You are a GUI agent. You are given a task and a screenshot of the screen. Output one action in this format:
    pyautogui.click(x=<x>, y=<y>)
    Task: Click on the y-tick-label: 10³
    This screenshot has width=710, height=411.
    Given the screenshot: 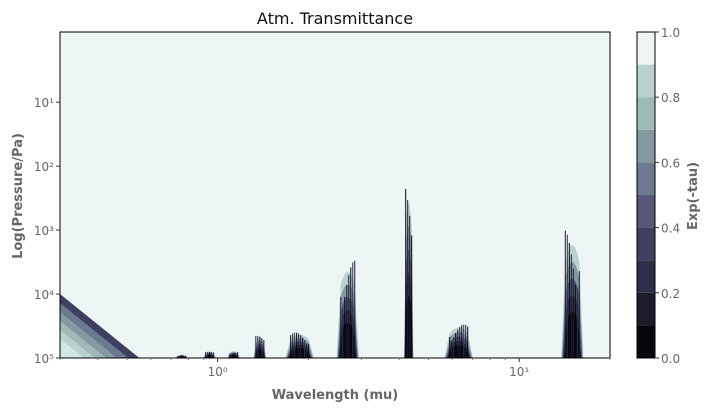 What is the action you would take?
    pyautogui.click(x=44, y=231)
    